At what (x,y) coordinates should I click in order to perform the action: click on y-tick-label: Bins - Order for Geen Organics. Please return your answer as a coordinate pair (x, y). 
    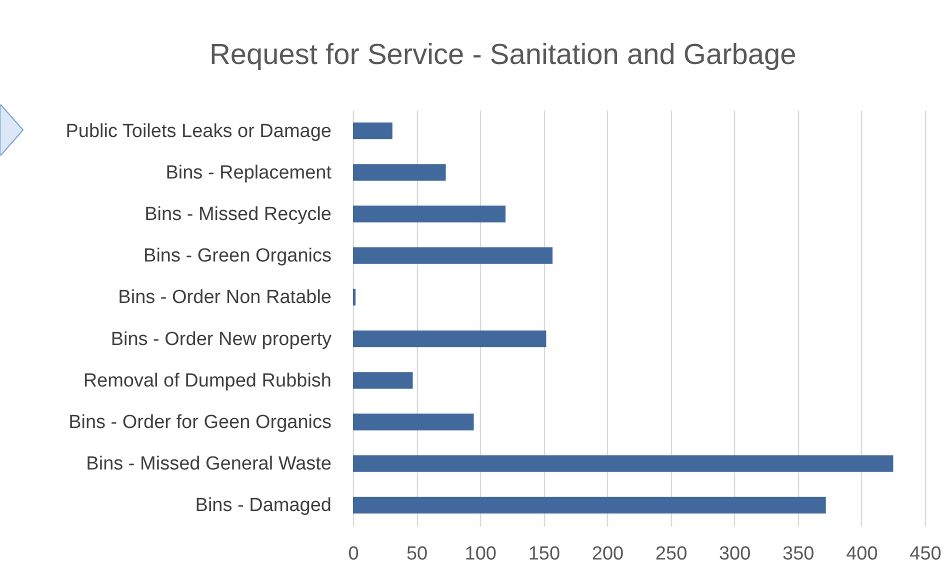
    Looking at the image, I should click on (200, 422).